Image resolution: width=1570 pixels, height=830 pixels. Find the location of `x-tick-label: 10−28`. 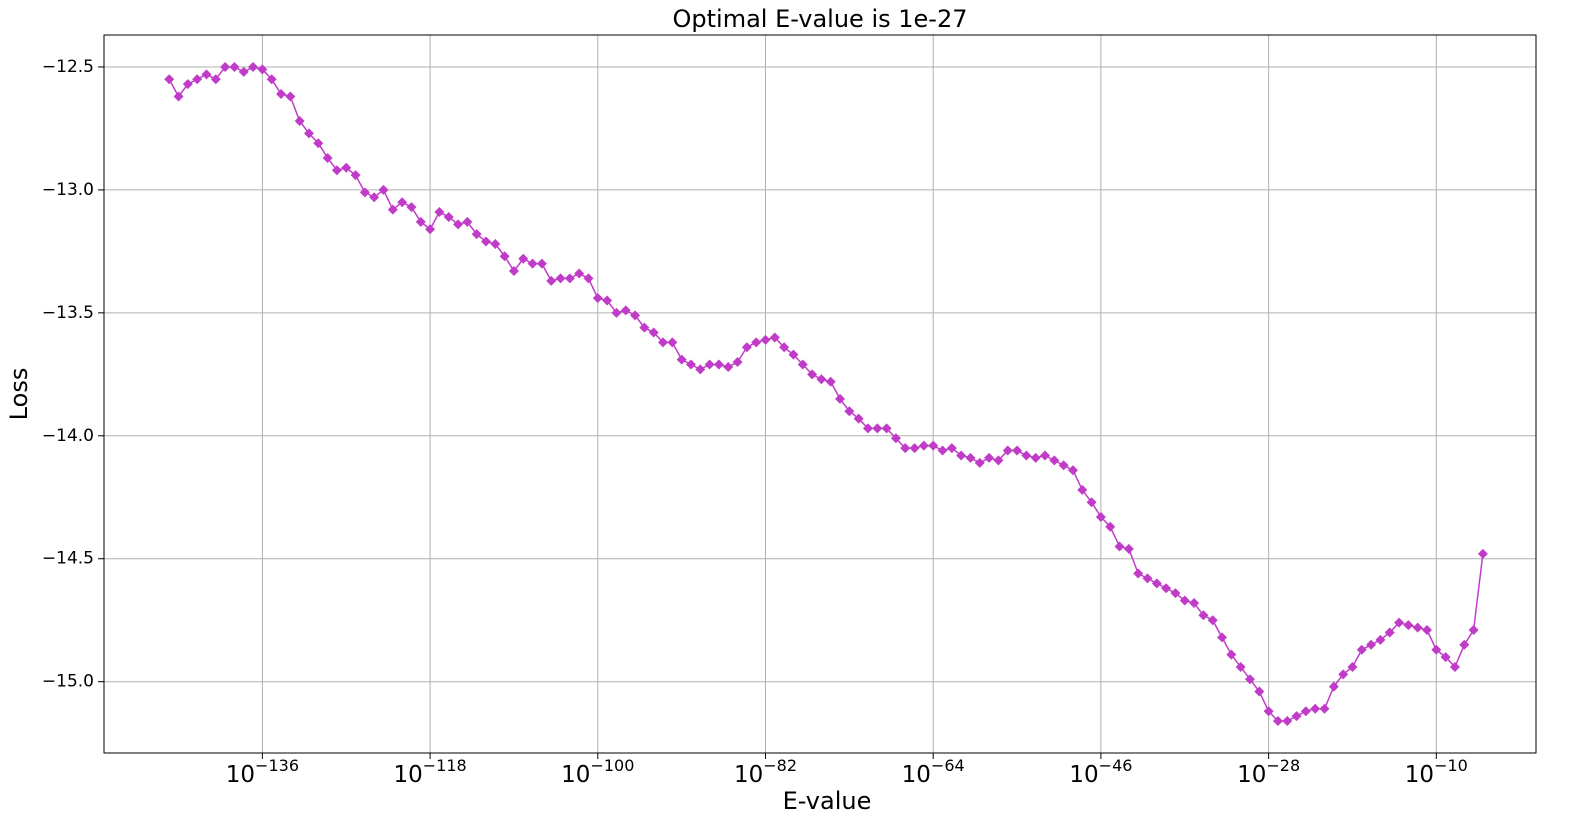

x-tick-label: 10−28 is located at coordinates (1268, 772).